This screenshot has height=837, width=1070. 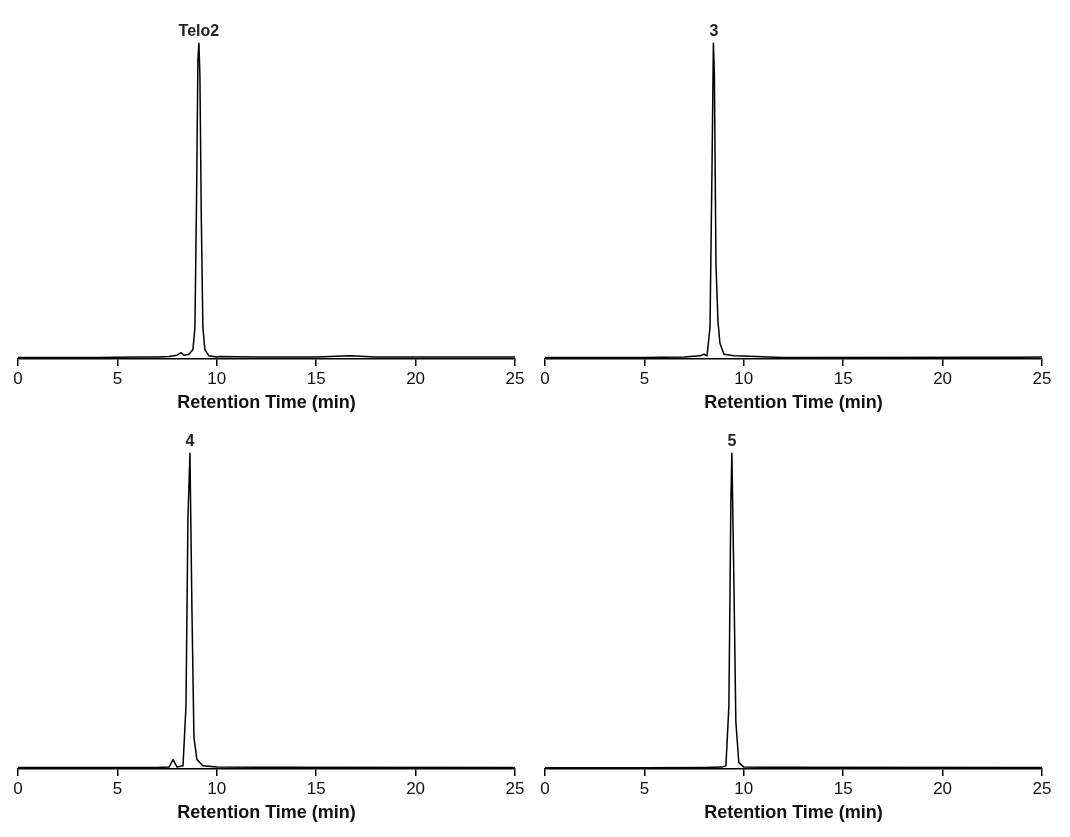 What do you see at coordinates (199, 30) in the screenshot?
I see `annotation: Telo2` at bounding box center [199, 30].